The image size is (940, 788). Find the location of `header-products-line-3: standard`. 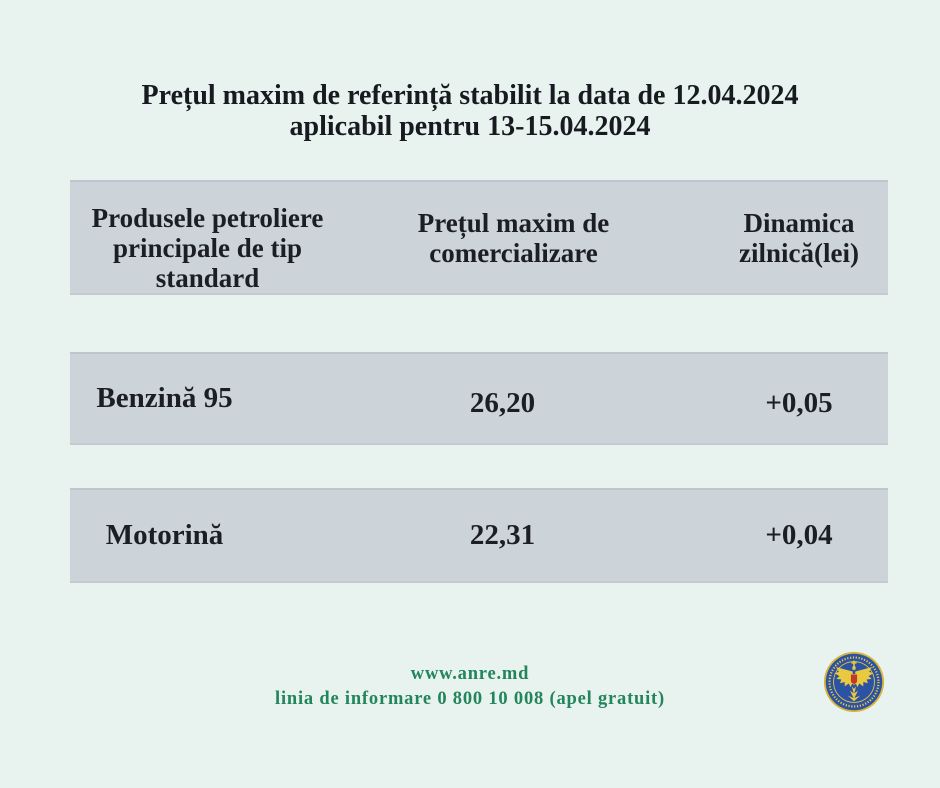

header-products-line-3: standard is located at coordinates (207, 277).